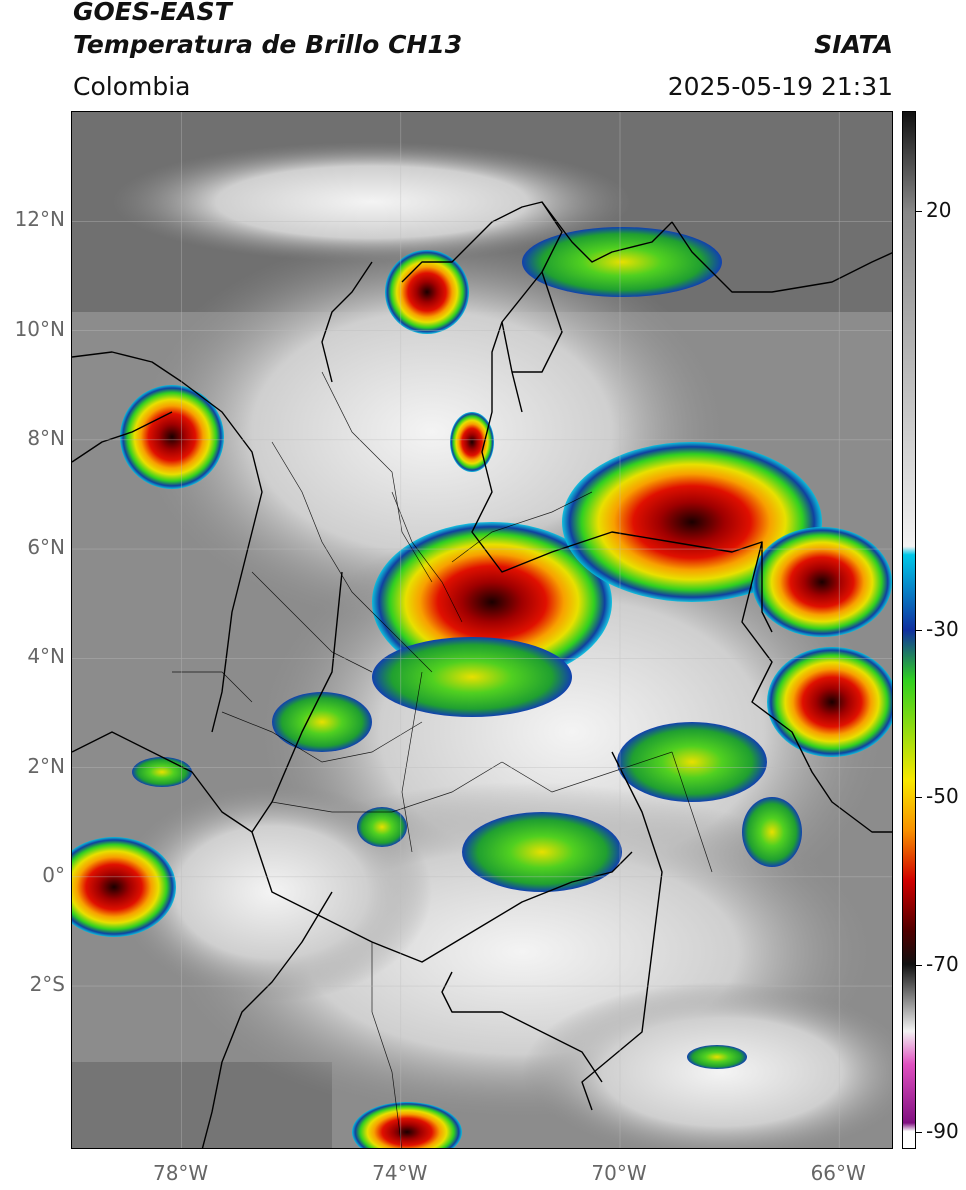 This screenshot has height=1190, width=966. I want to click on colorbar-tick-label: -30, so click(942, 629).